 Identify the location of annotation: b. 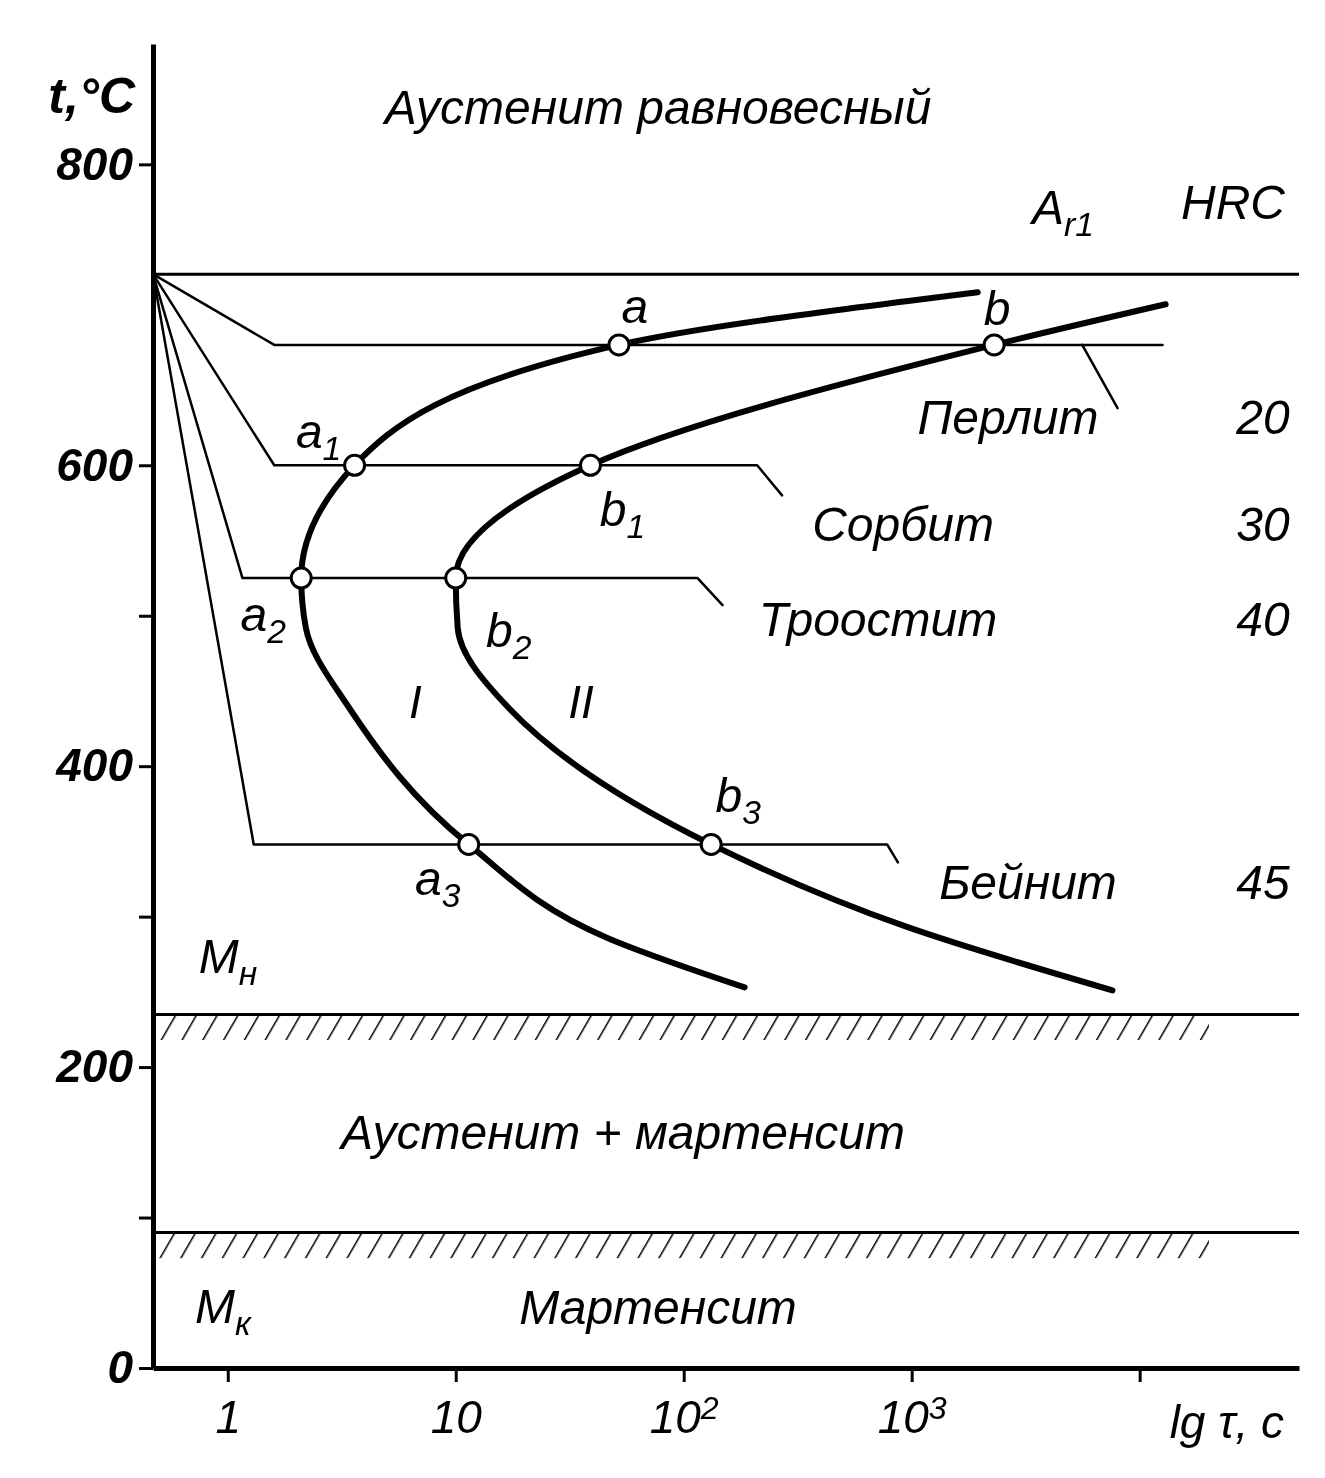
(997, 308).